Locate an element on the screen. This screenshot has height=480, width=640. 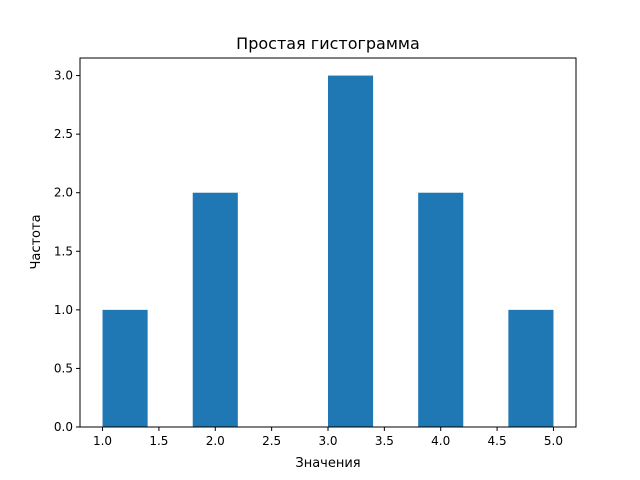
x-tick-label: 2.5 is located at coordinates (271, 441).